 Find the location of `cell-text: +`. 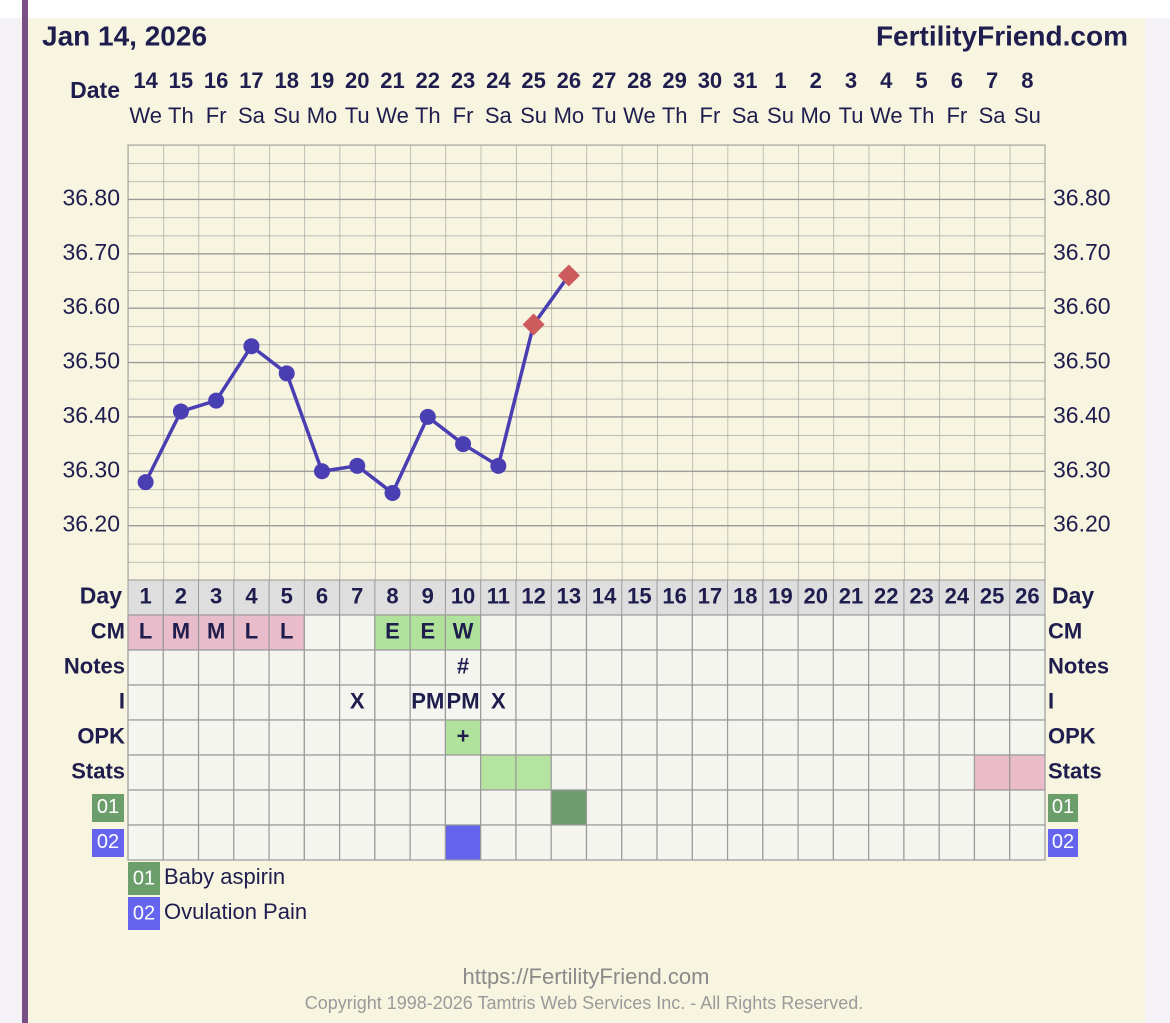

cell-text: + is located at coordinates (463, 735).